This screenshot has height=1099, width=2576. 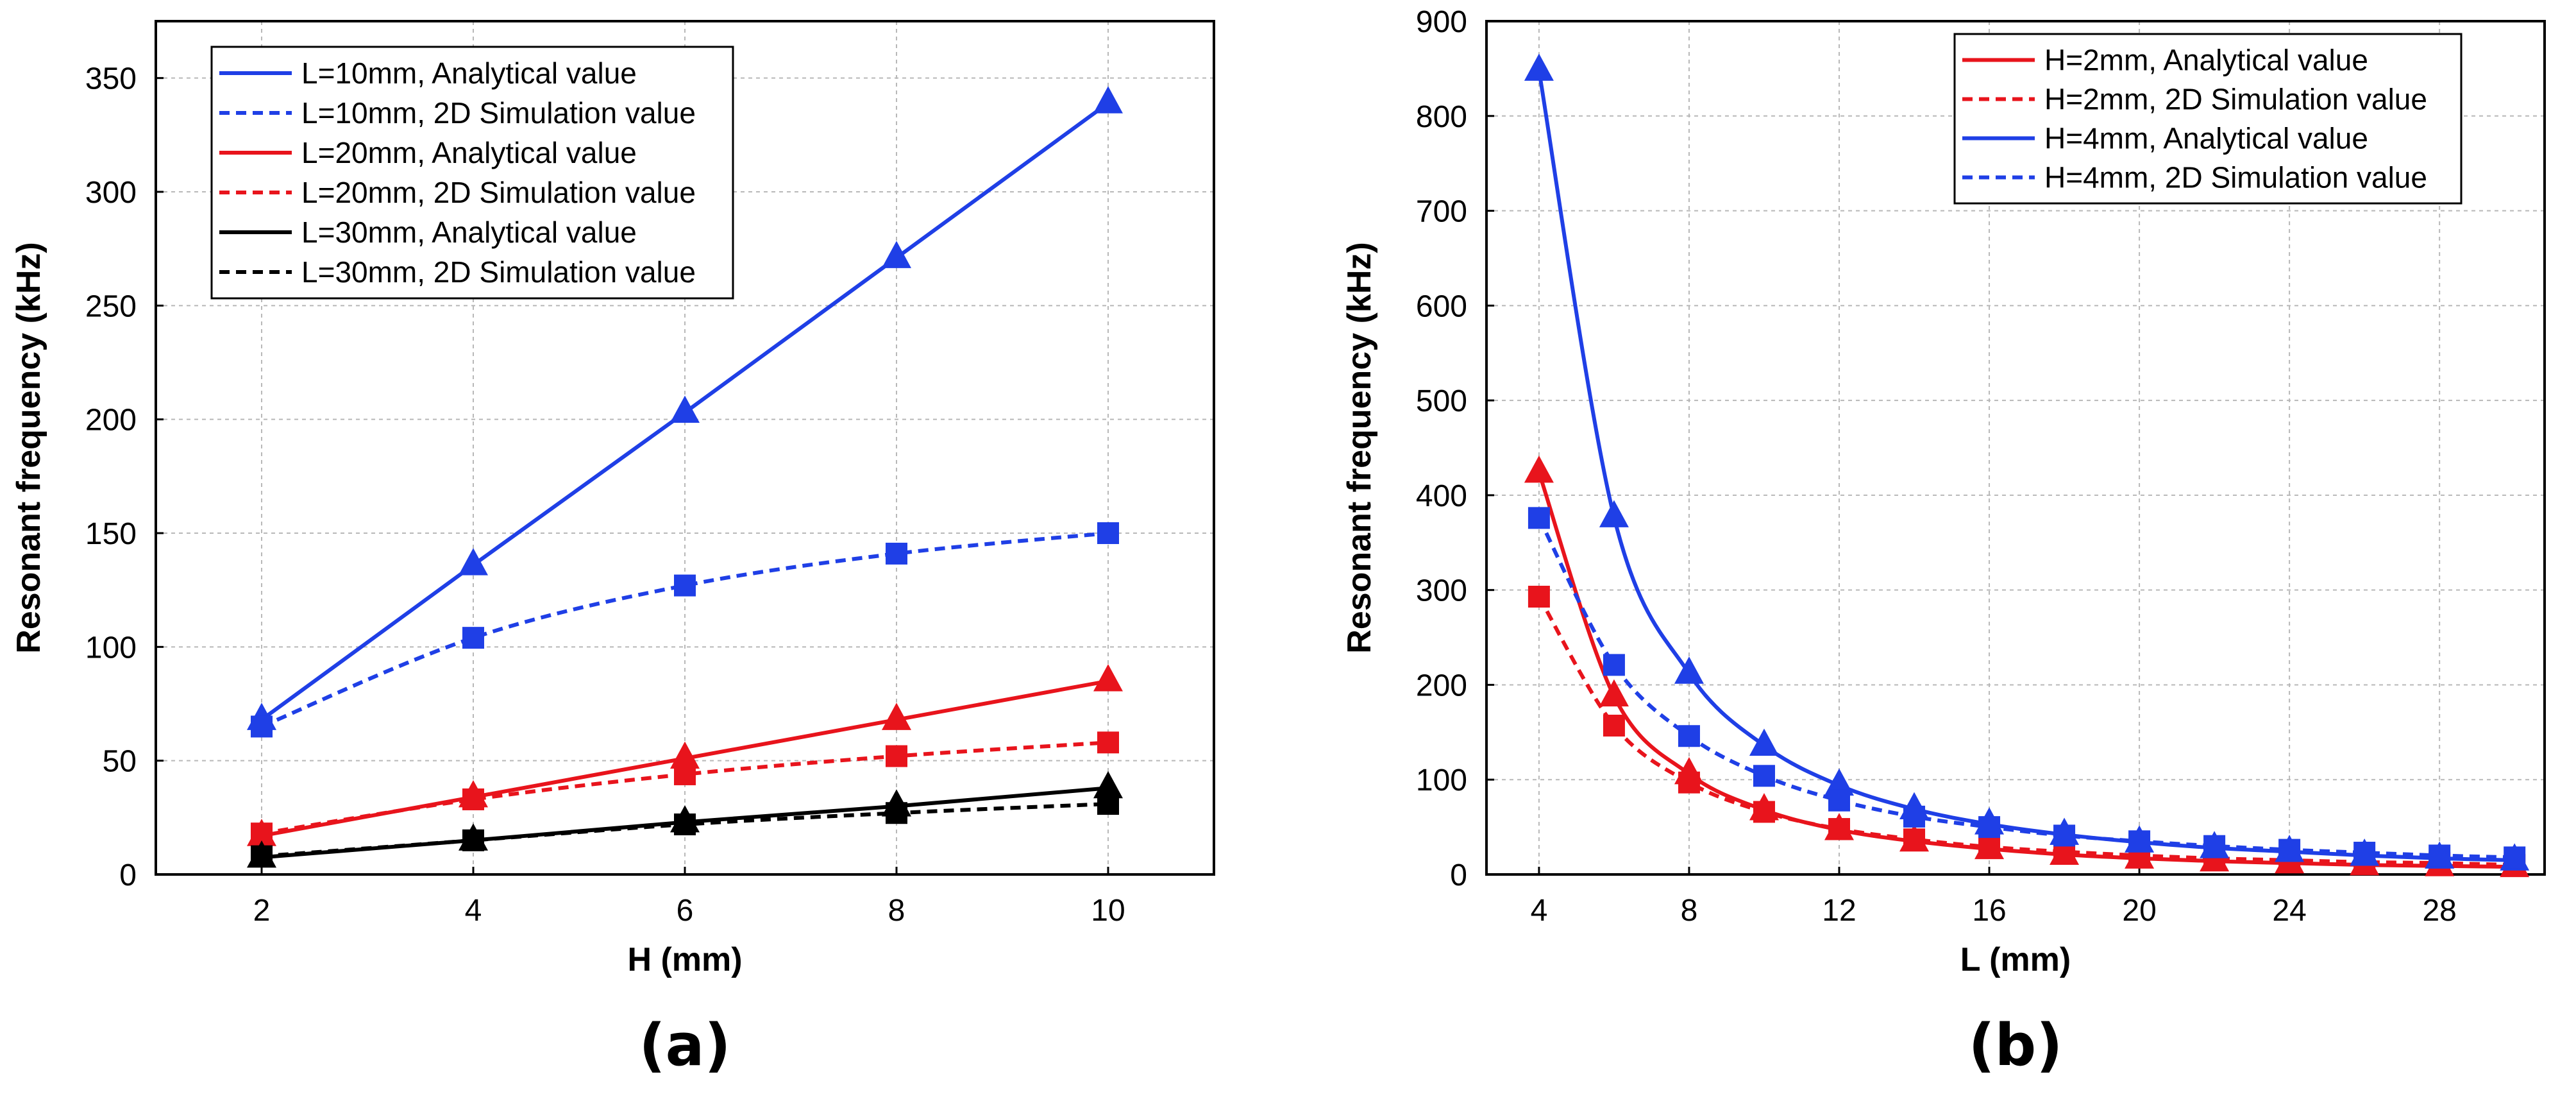 I want to click on x-tick-label: 20, so click(x=2139, y=911).